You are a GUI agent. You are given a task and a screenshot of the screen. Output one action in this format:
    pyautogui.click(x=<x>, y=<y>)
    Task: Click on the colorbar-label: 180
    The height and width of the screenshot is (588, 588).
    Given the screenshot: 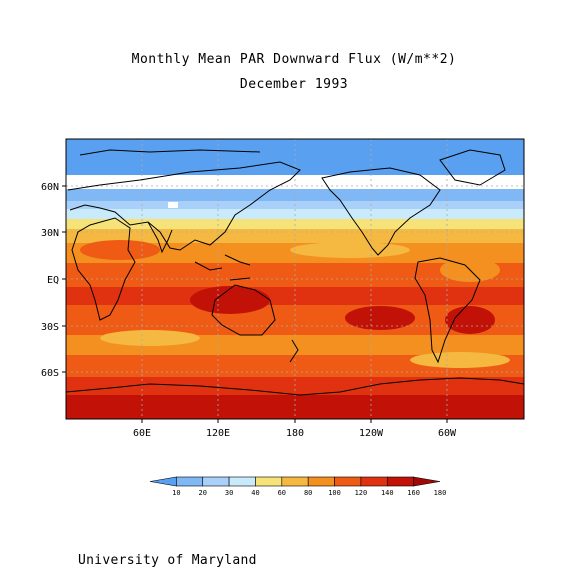 What is the action you would take?
    pyautogui.click(x=440, y=493)
    